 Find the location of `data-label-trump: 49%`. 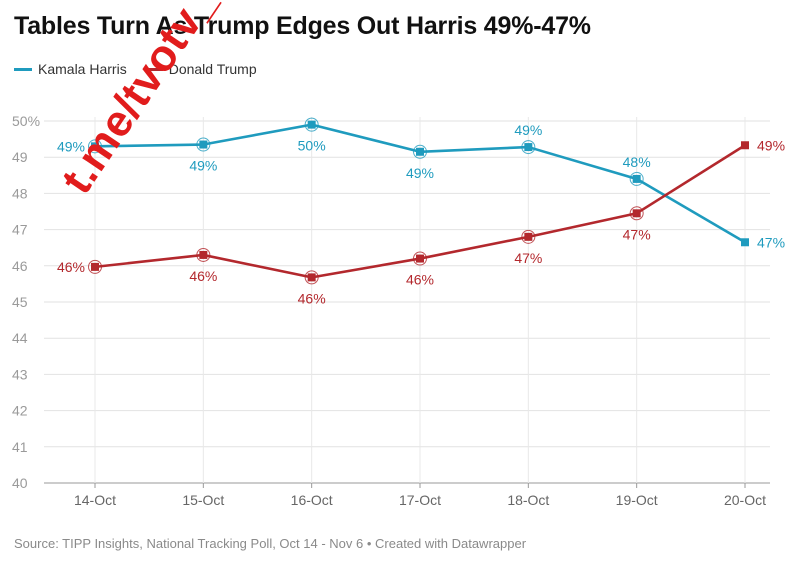

data-label-trump: 49% is located at coordinates (771, 145).